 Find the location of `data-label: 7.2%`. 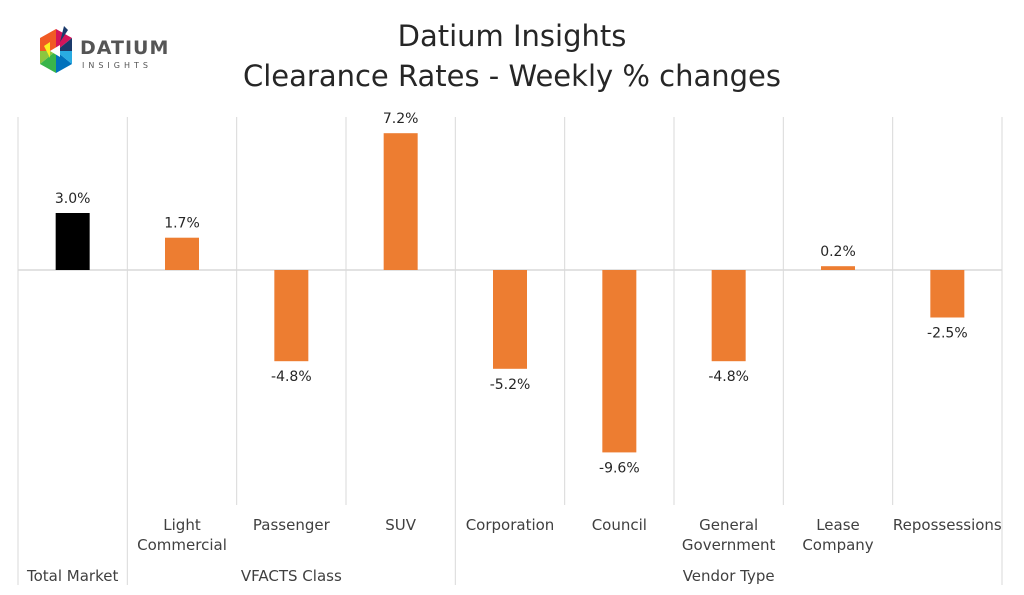

data-label: 7.2% is located at coordinates (401, 119).